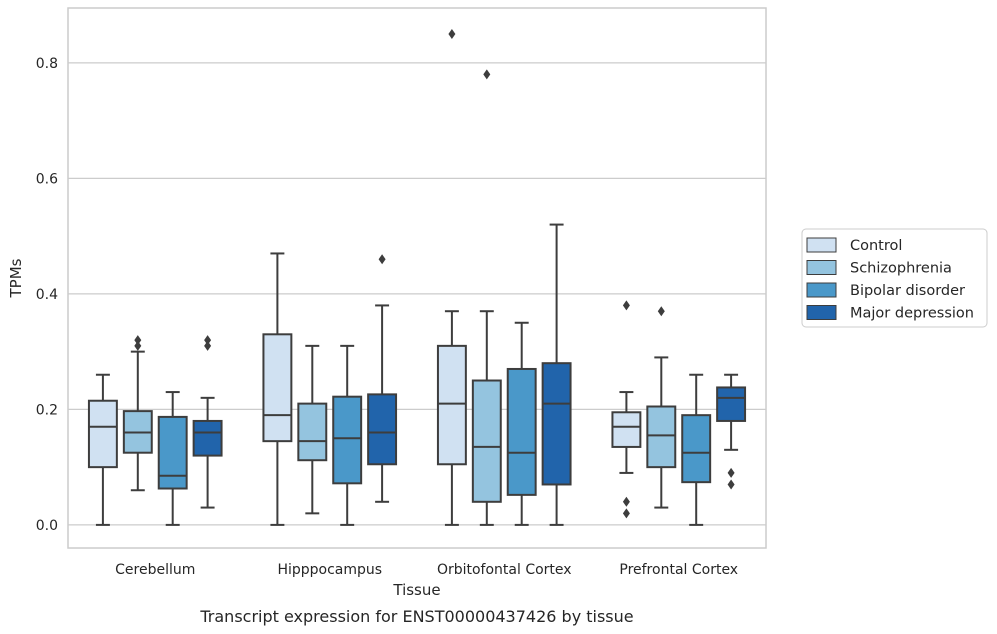 This screenshot has height=634, width=997. Describe the element at coordinates (876, 246) in the screenshot. I see `legend-label: Control` at that location.